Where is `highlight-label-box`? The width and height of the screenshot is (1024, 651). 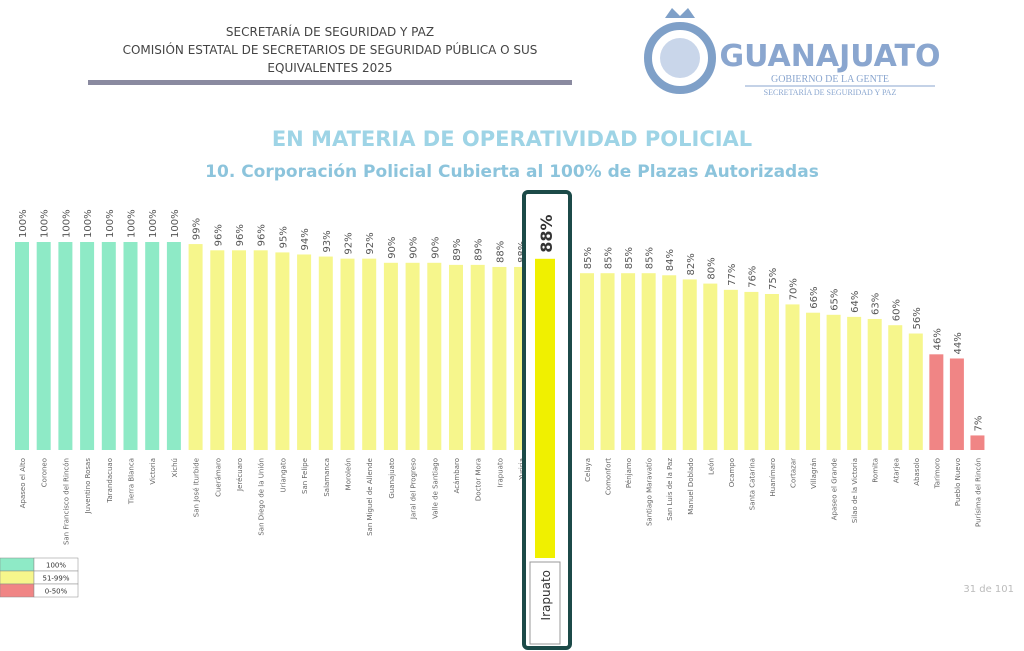 highlight-label-box is located at coordinates (545, 603).